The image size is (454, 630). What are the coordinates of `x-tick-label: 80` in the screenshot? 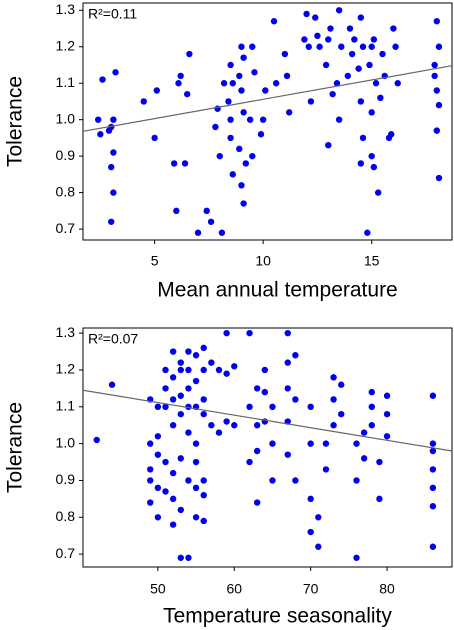 It's located at (387, 589).